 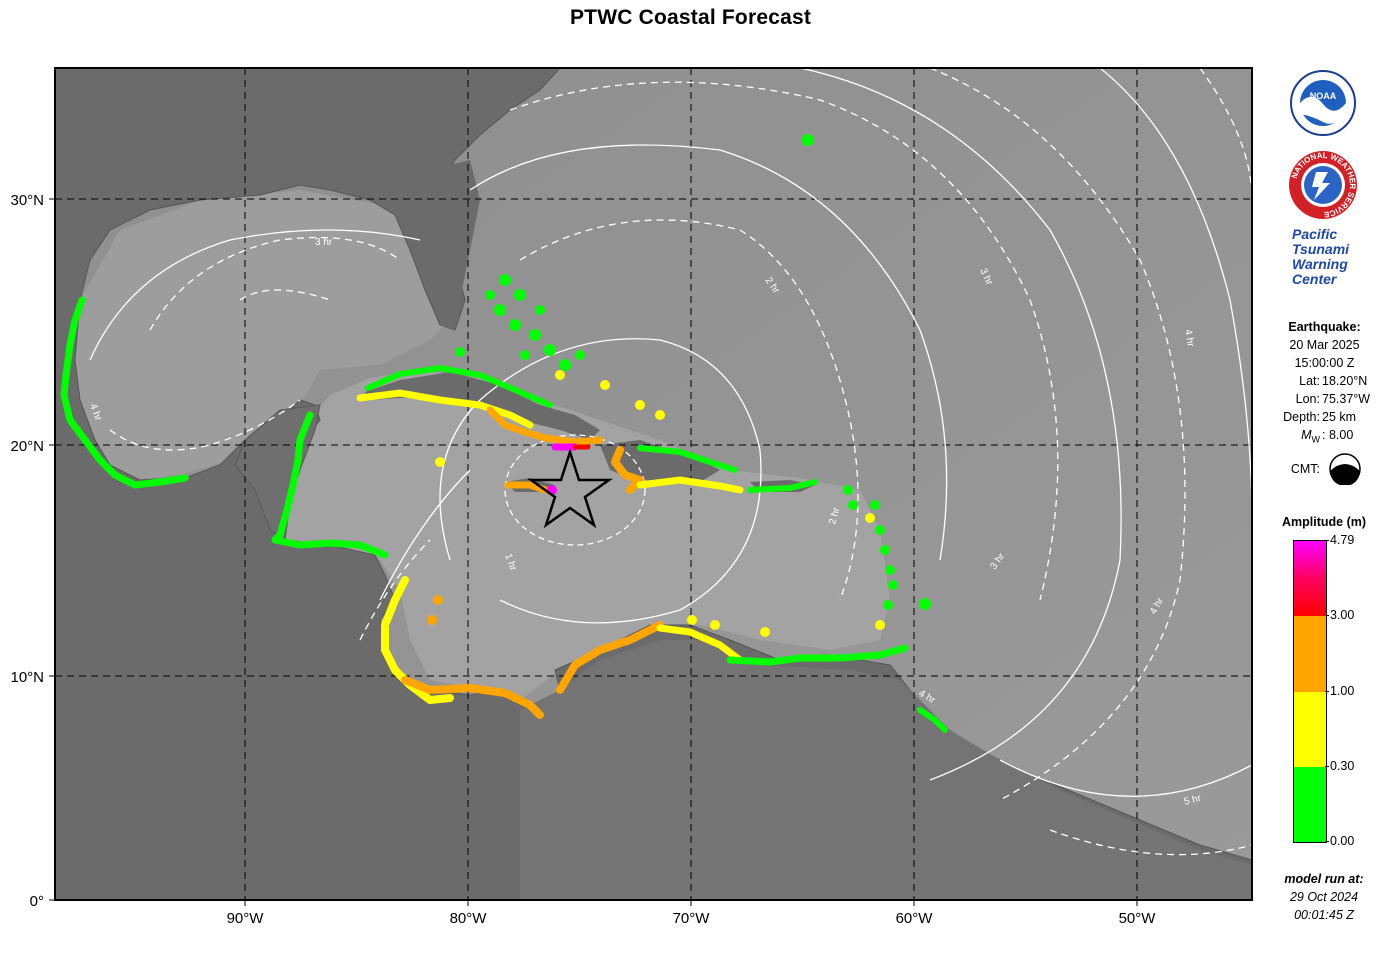 I want to click on florida, so click(x=445, y=245).